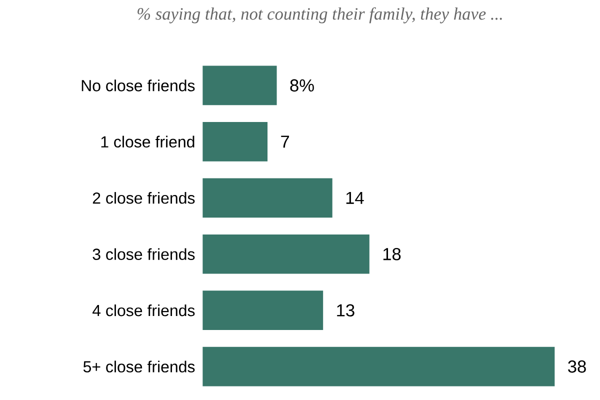 The width and height of the screenshot is (600, 400). What do you see at coordinates (143, 254) in the screenshot?
I see `y-tick-label: 3 close friends` at bounding box center [143, 254].